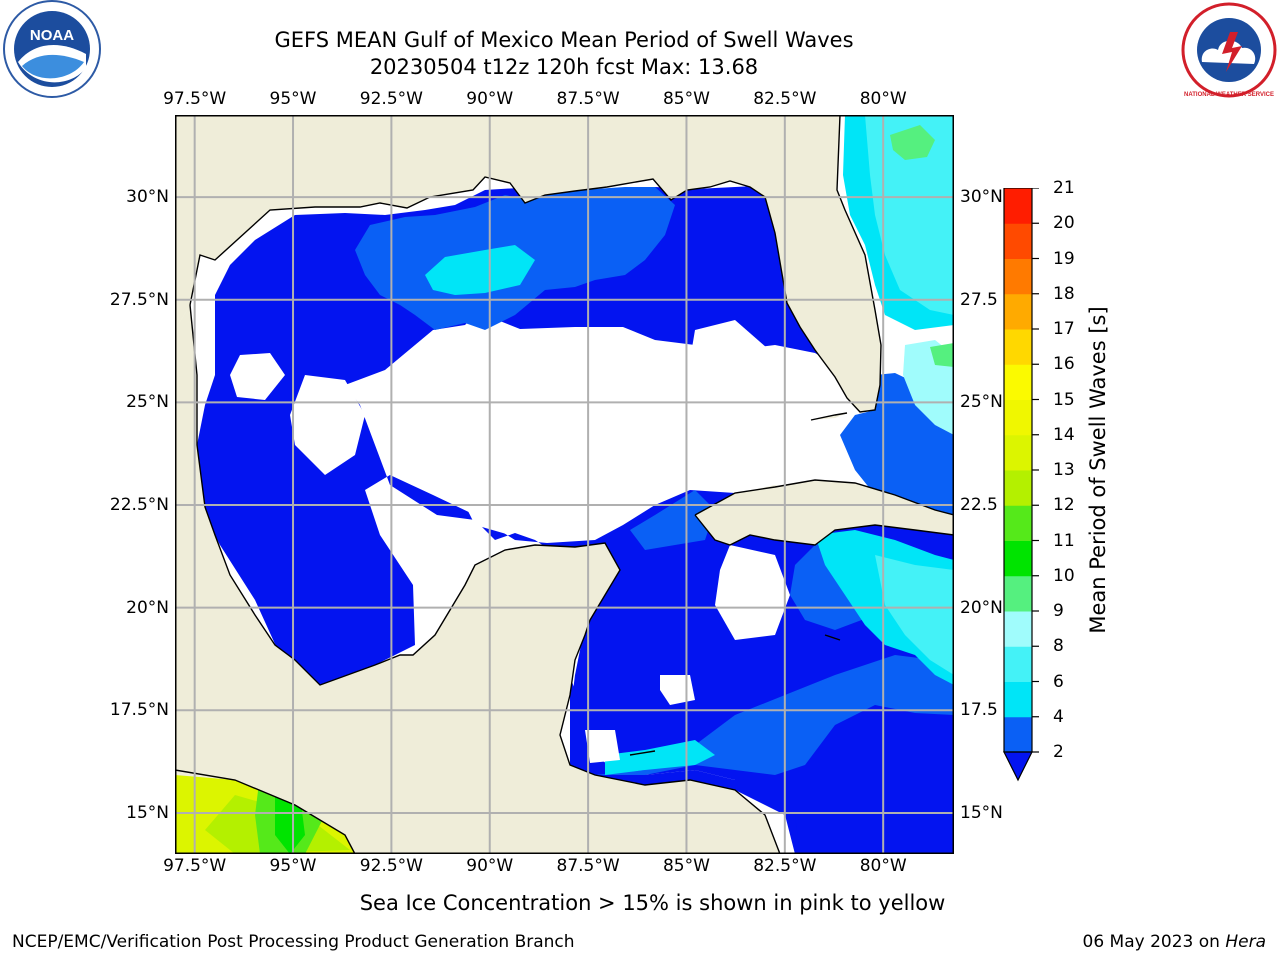 The image size is (1280, 960). What do you see at coordinates (1245, 942) in the screenshot?
I see `footer-host: Hera` at bounding box center [1245, 942].